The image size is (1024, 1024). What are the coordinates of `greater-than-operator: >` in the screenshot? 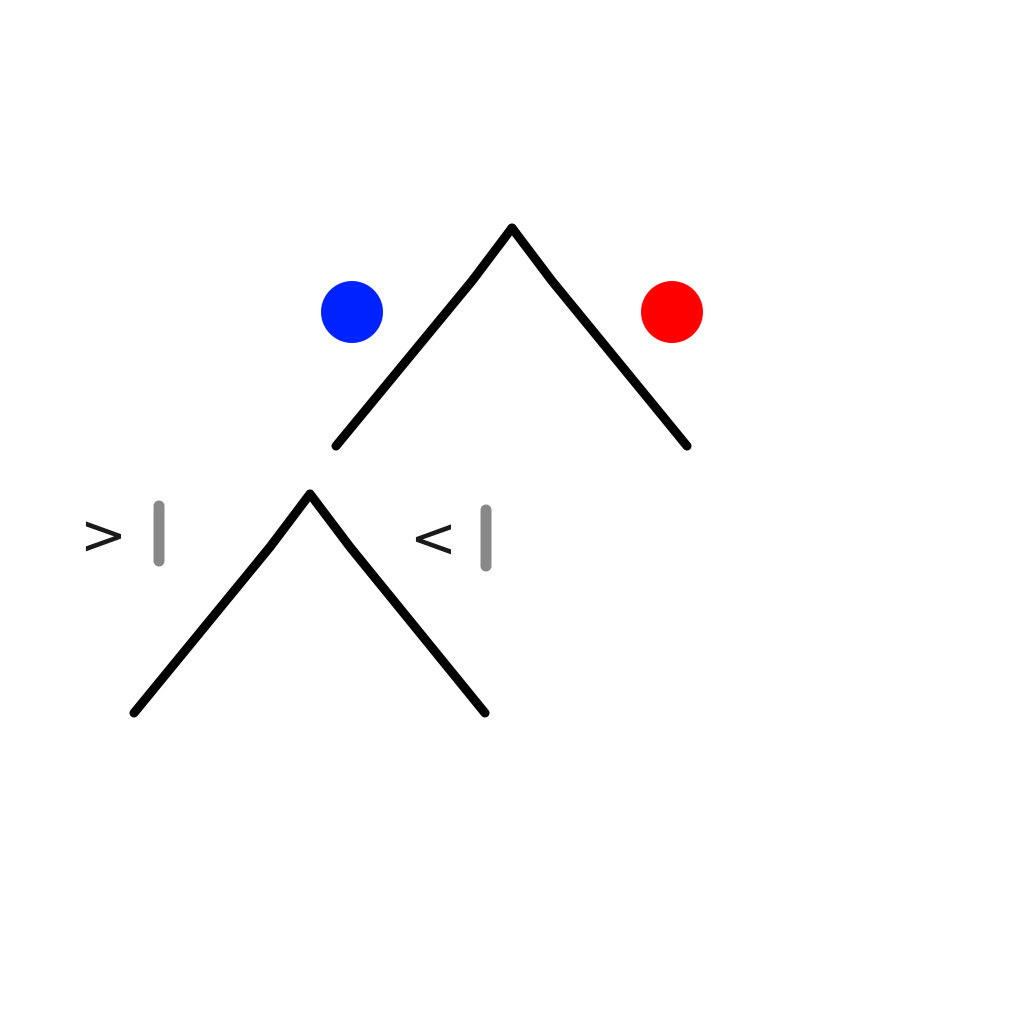 It's located at (103, 535).